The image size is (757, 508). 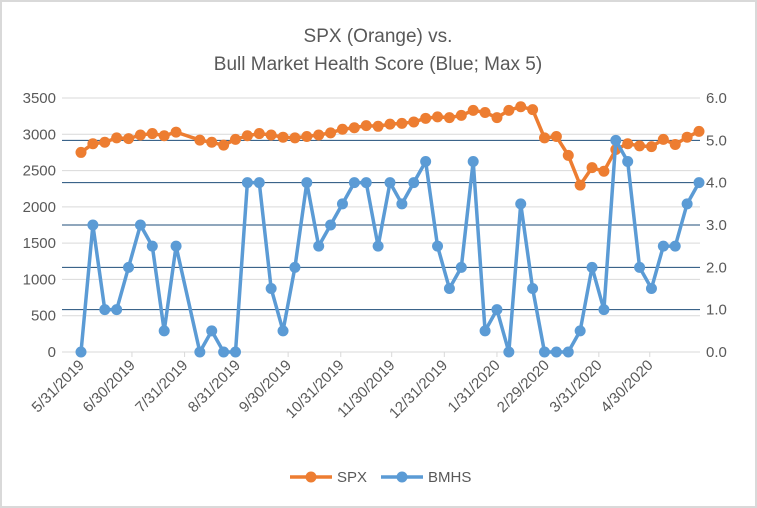 I want to click on x-tick-label: 5/31/2019, so click(x=58, y=386).